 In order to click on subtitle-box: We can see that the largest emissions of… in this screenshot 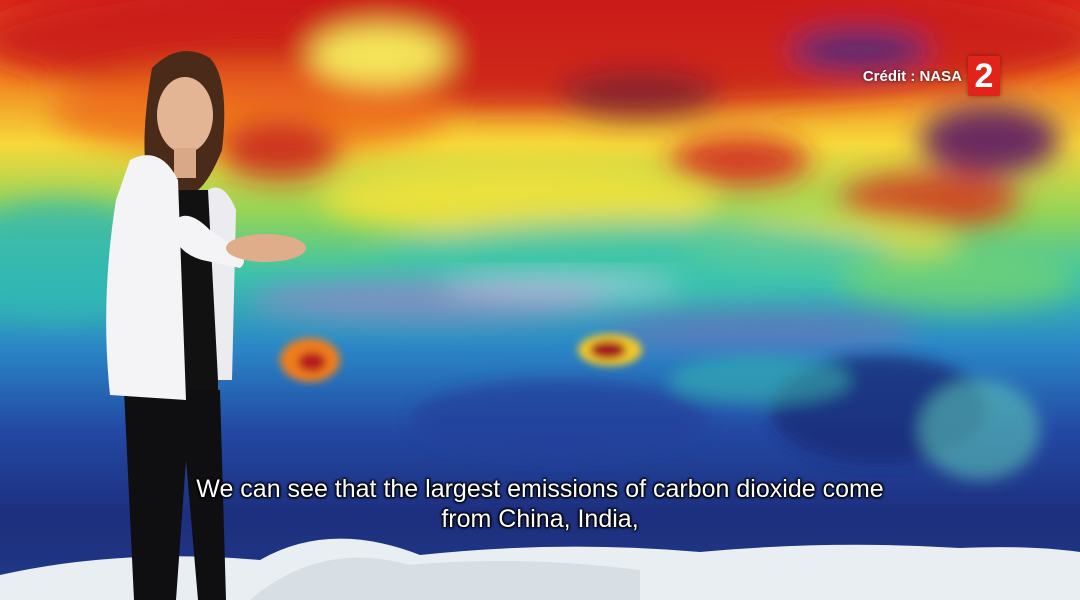, I will do `click(540, 504)`.